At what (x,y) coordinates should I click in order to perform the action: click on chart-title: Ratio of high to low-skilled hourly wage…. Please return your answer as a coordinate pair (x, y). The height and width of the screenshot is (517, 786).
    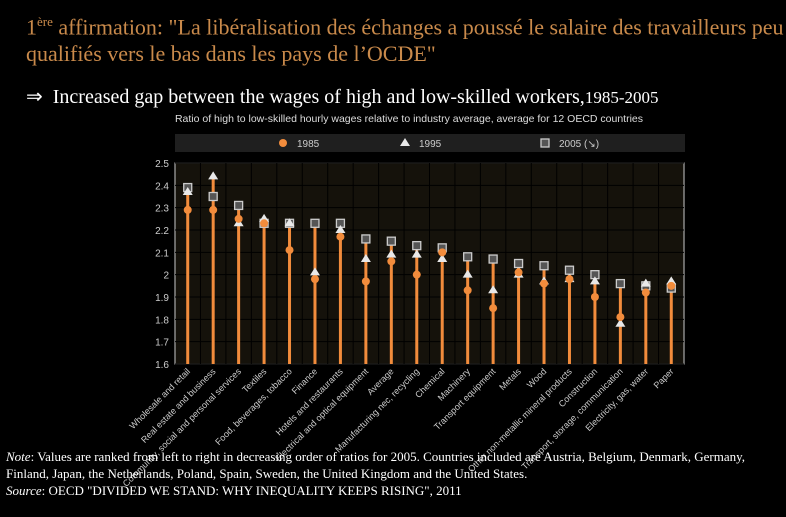
    Looking at the image, I should click on (409, 119).